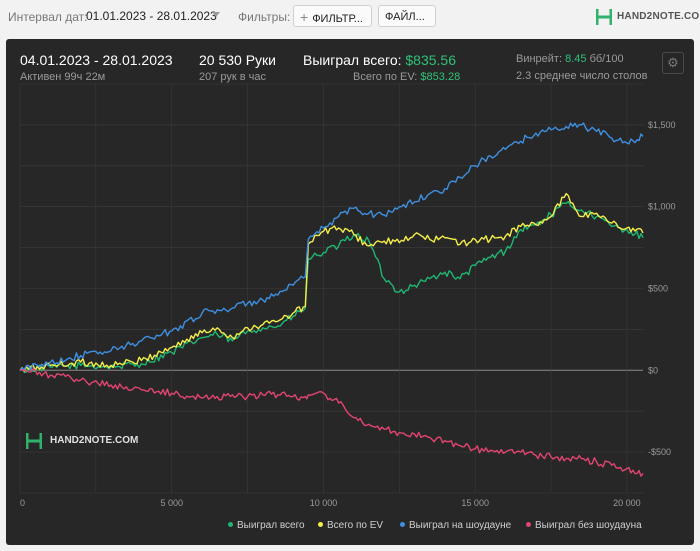 This screenshot has width=700, height=551. I want to click on legend-item-ev-total: Всего по EV, so click(350, 525).